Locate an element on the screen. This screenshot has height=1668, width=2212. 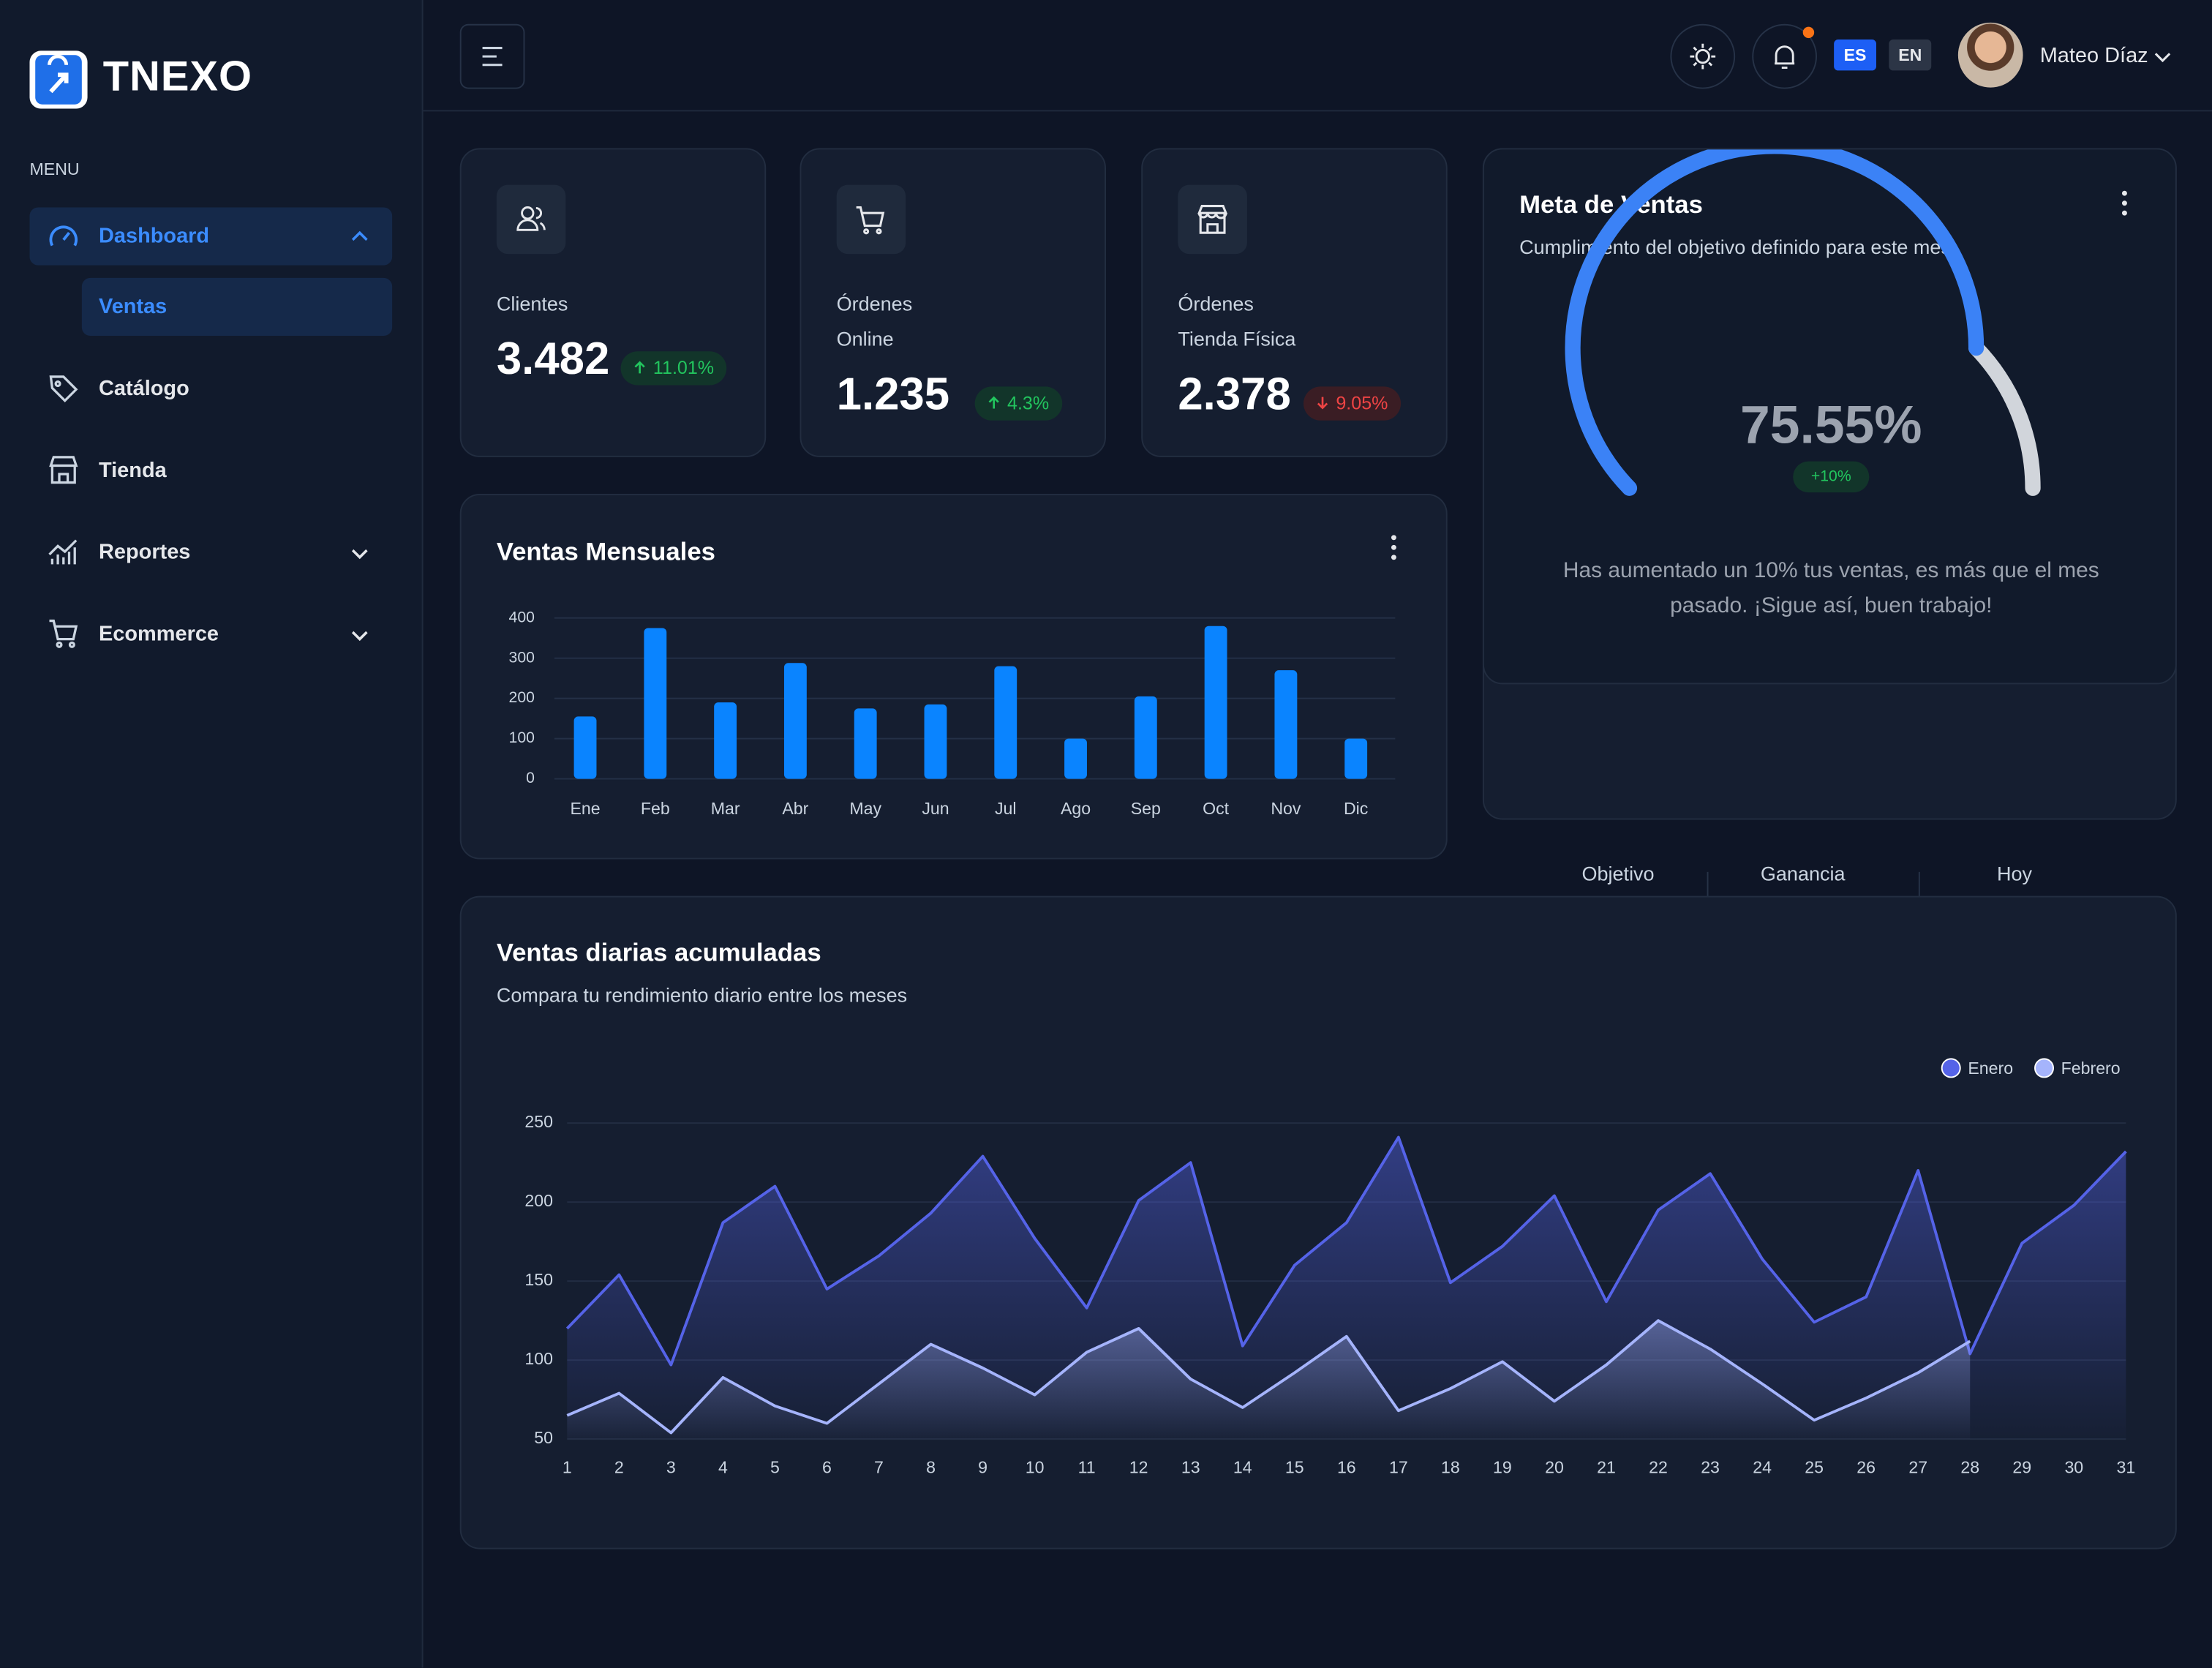
x-tick-label: 14 is located at coordinates (1242, 1467).